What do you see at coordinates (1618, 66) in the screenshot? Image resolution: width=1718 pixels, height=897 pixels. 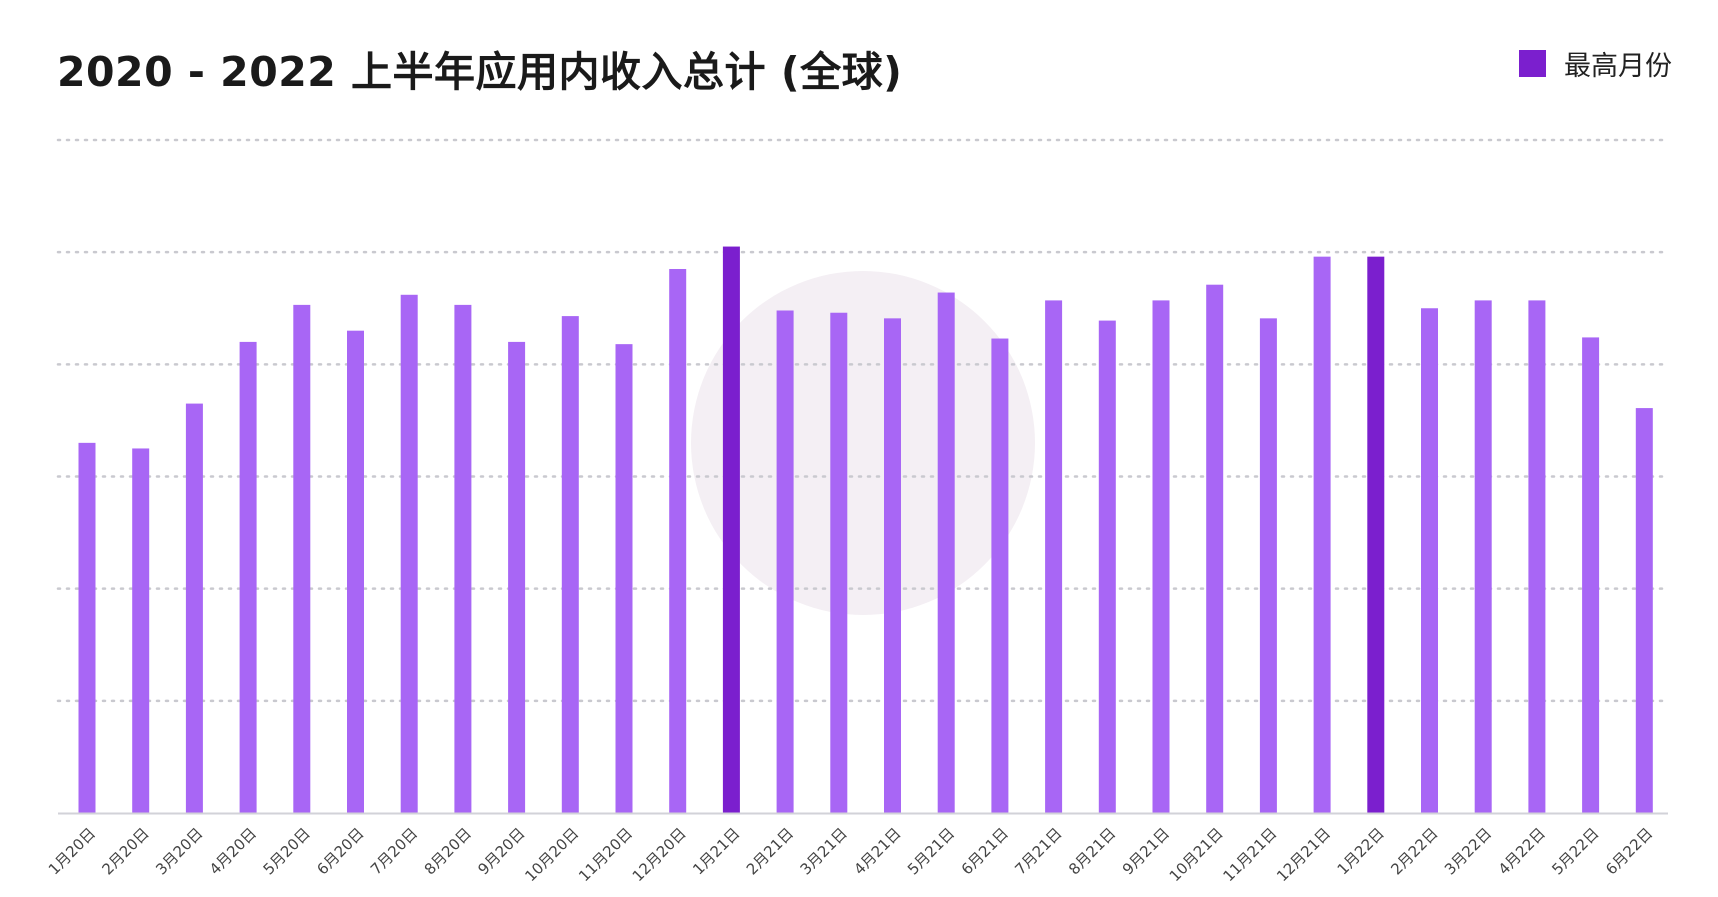 I see `legend-label-highest-month: 最高月份` at bounding box center [1618, 66].